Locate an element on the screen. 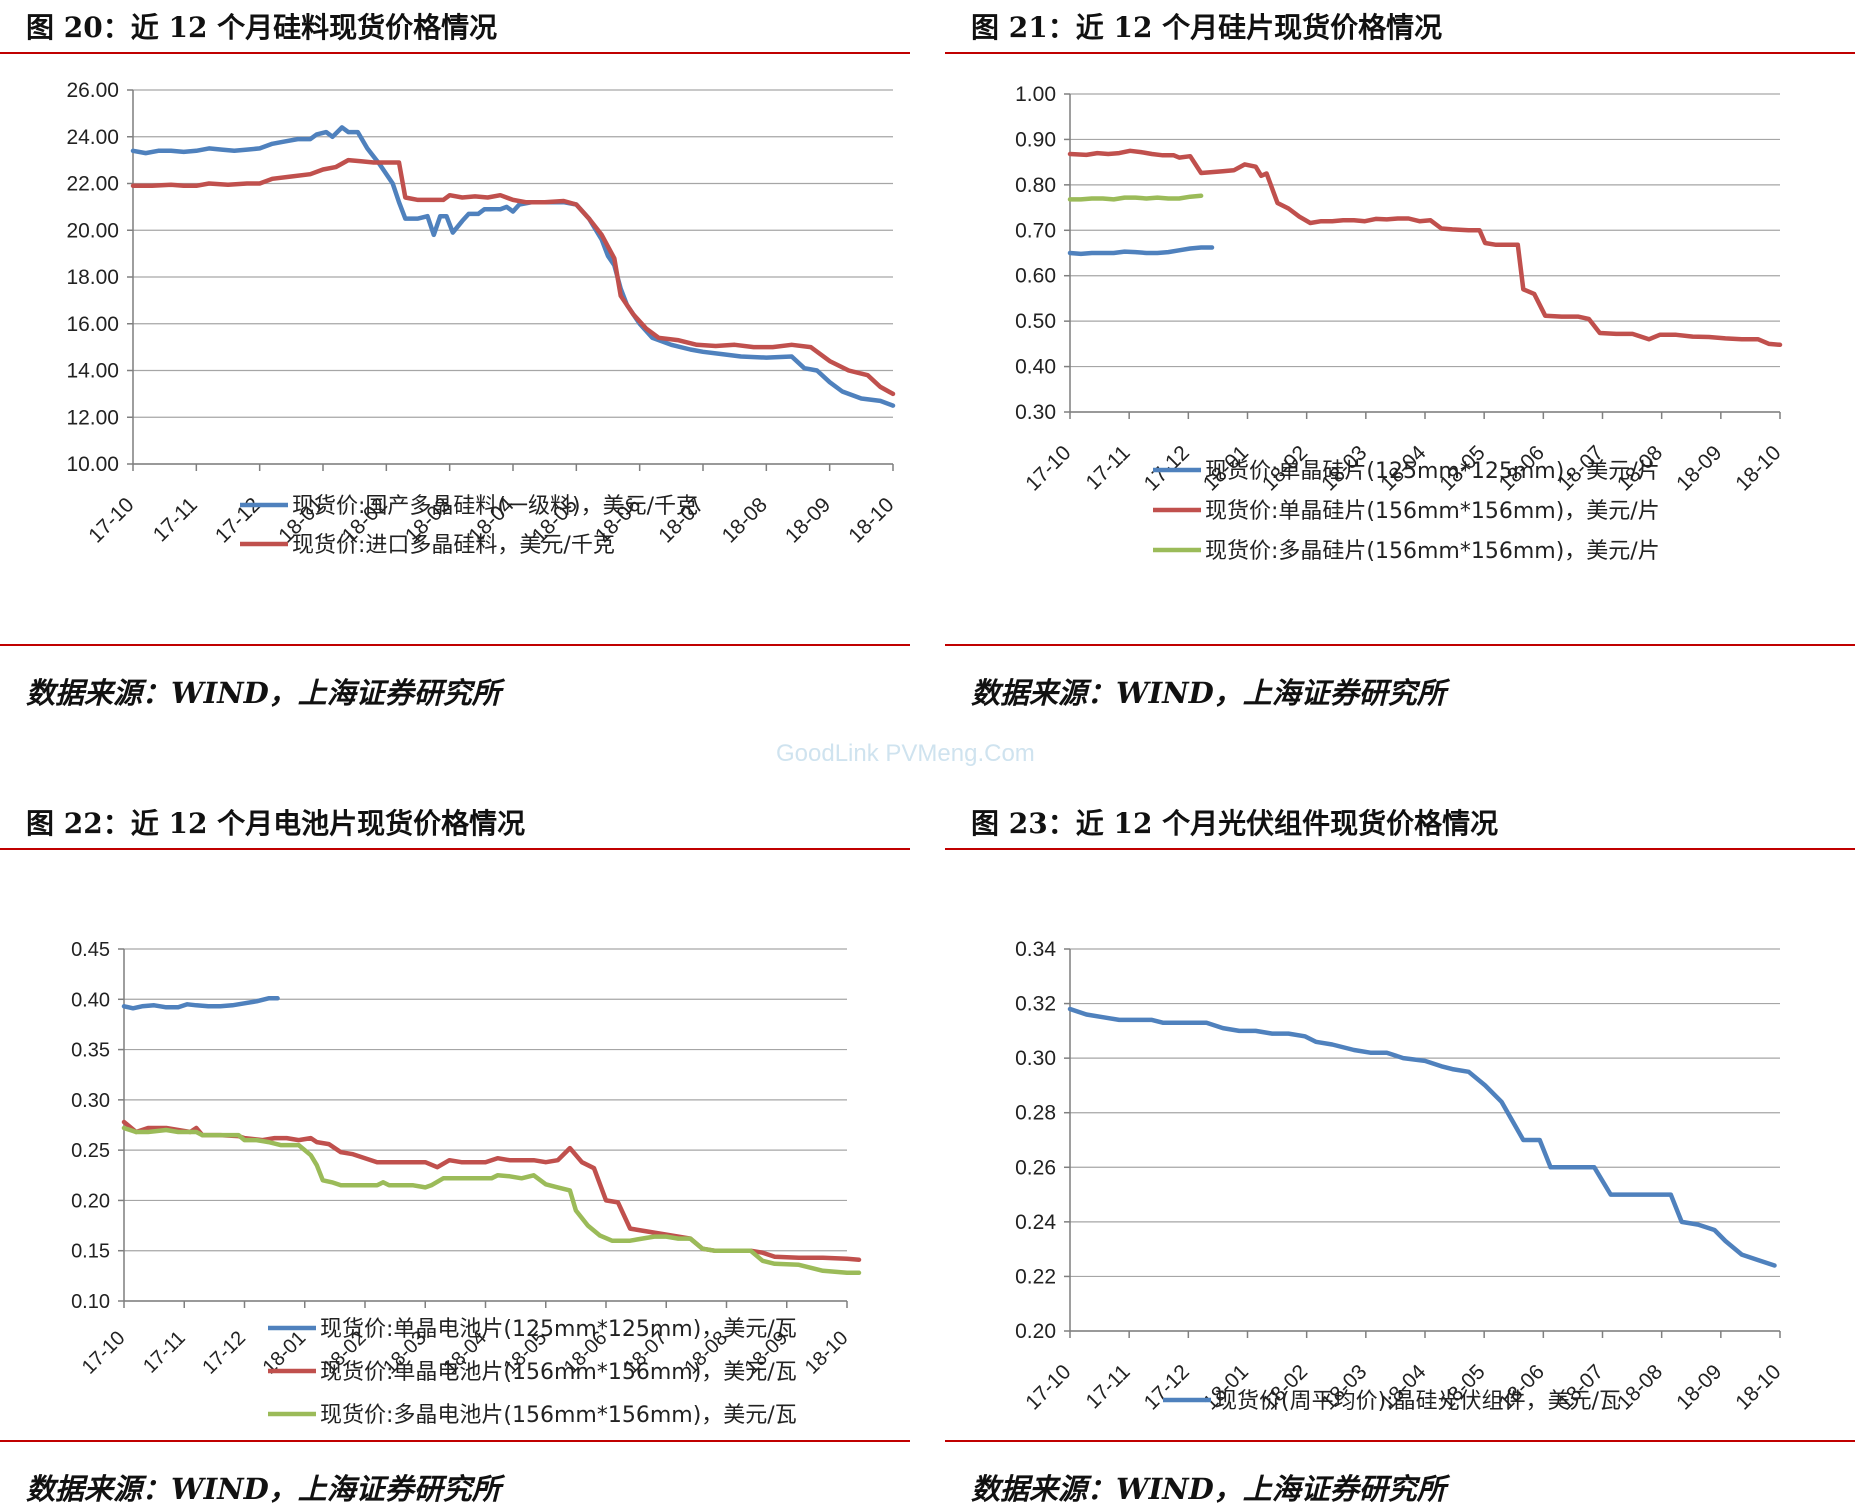 The height and width of the screenshot is (1508, 1855). figure-title: 图 20：近 12 个月硅料现货价格情况 is located at coordinates (262, 27).